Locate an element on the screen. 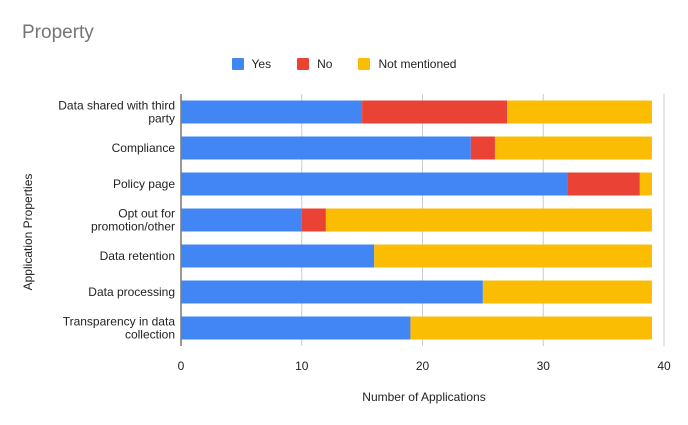 The height and width of the screenshot is (425, 688). category-label-line: Data retention is located at coordinates (137, 256).